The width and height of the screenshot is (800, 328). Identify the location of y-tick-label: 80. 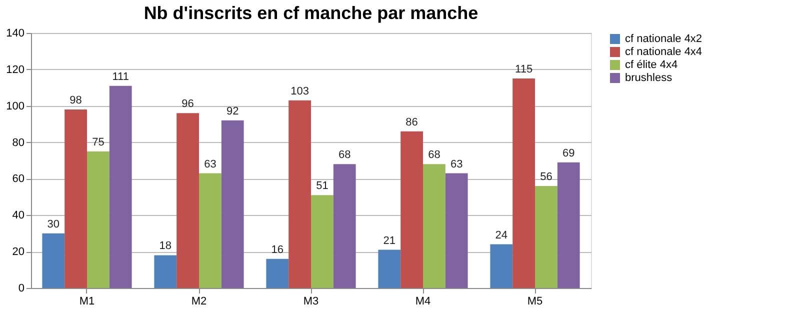
(18, 142).